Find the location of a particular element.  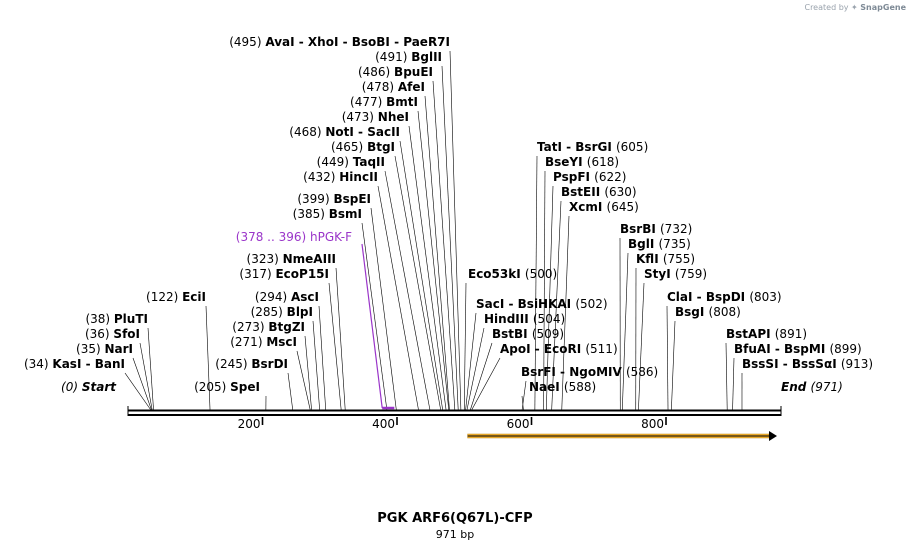

site-hincii-label: (432) HincII is located at coordinates (340, 177).